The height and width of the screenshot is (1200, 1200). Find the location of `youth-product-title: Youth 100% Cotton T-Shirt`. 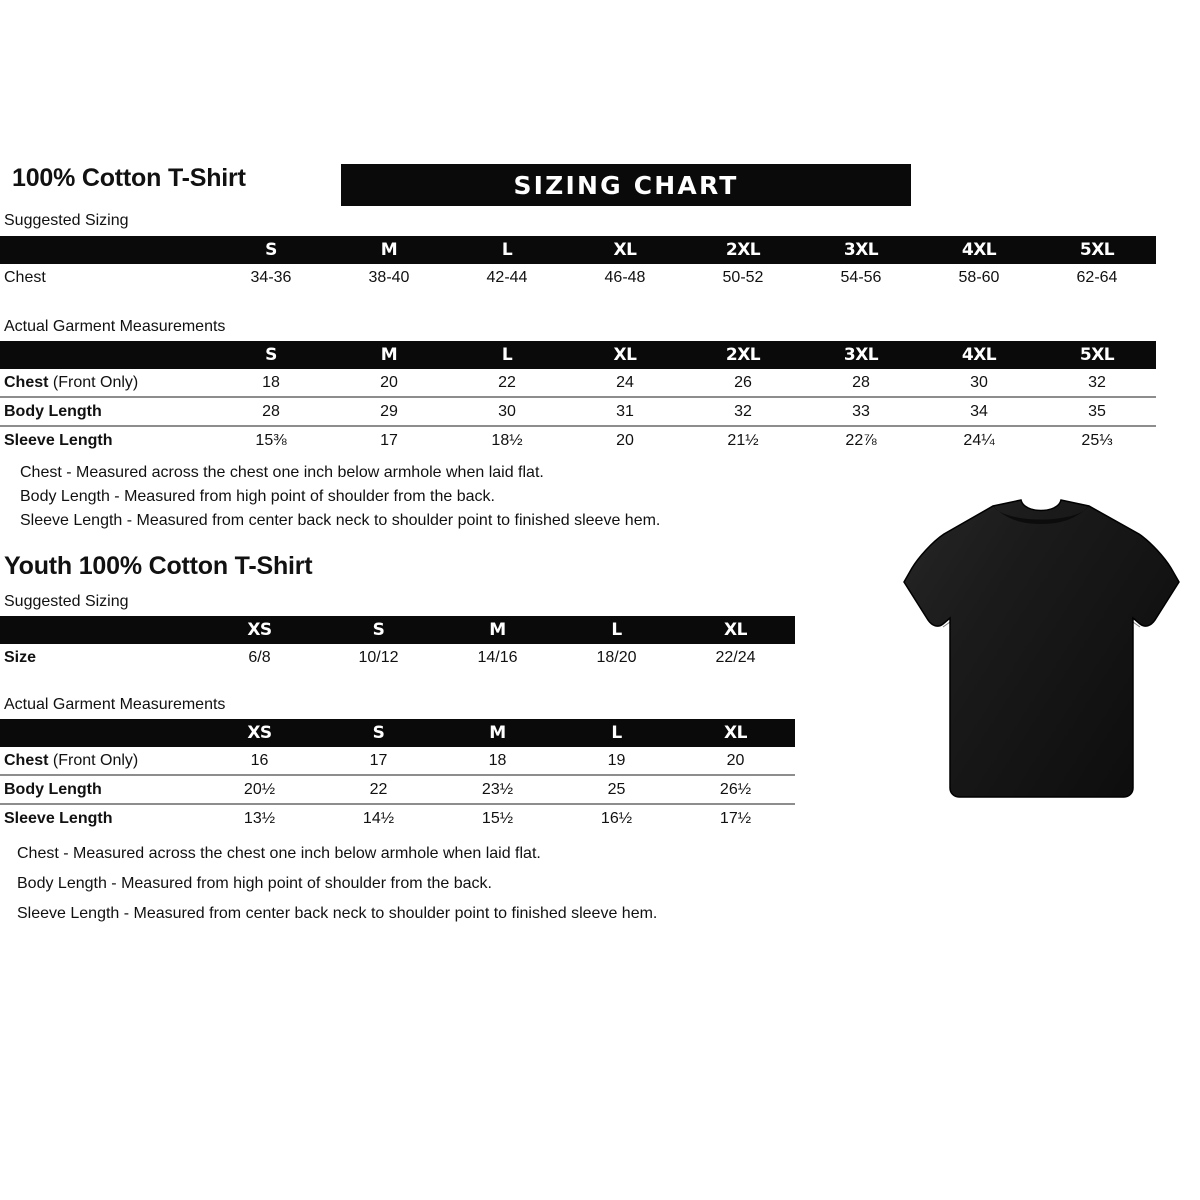

youth-product-title: Youth 100% Cotton T-Shirt is located at coordinates (158, 566).